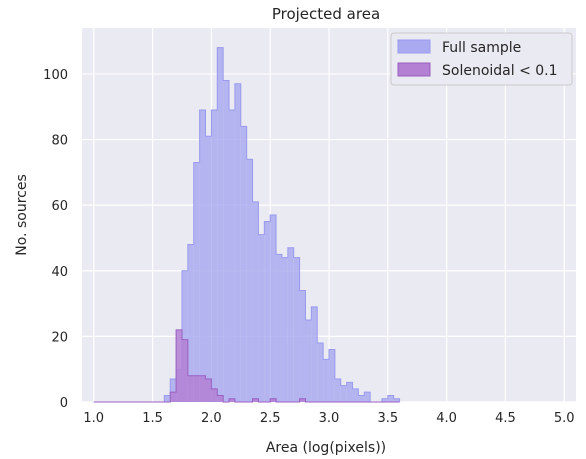  What do you see at coordinates (22, 214) in the screenshot?
I see `y-axis-label: No. sources` at bounding box center [22, 214].